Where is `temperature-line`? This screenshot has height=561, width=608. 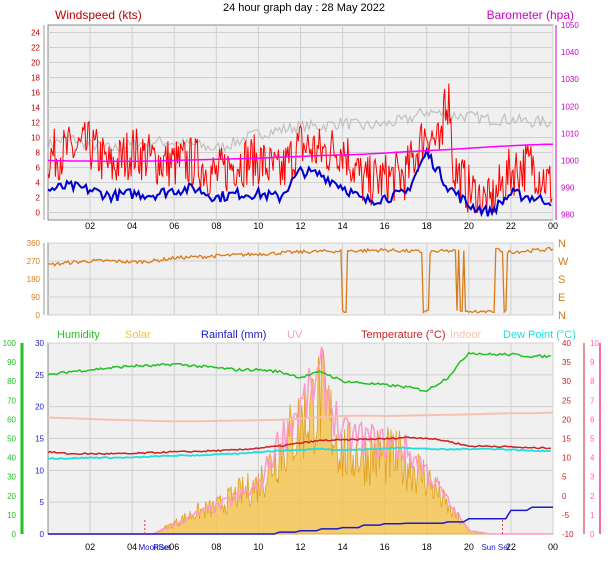
temperature-line is located at coordinates (299, 446).